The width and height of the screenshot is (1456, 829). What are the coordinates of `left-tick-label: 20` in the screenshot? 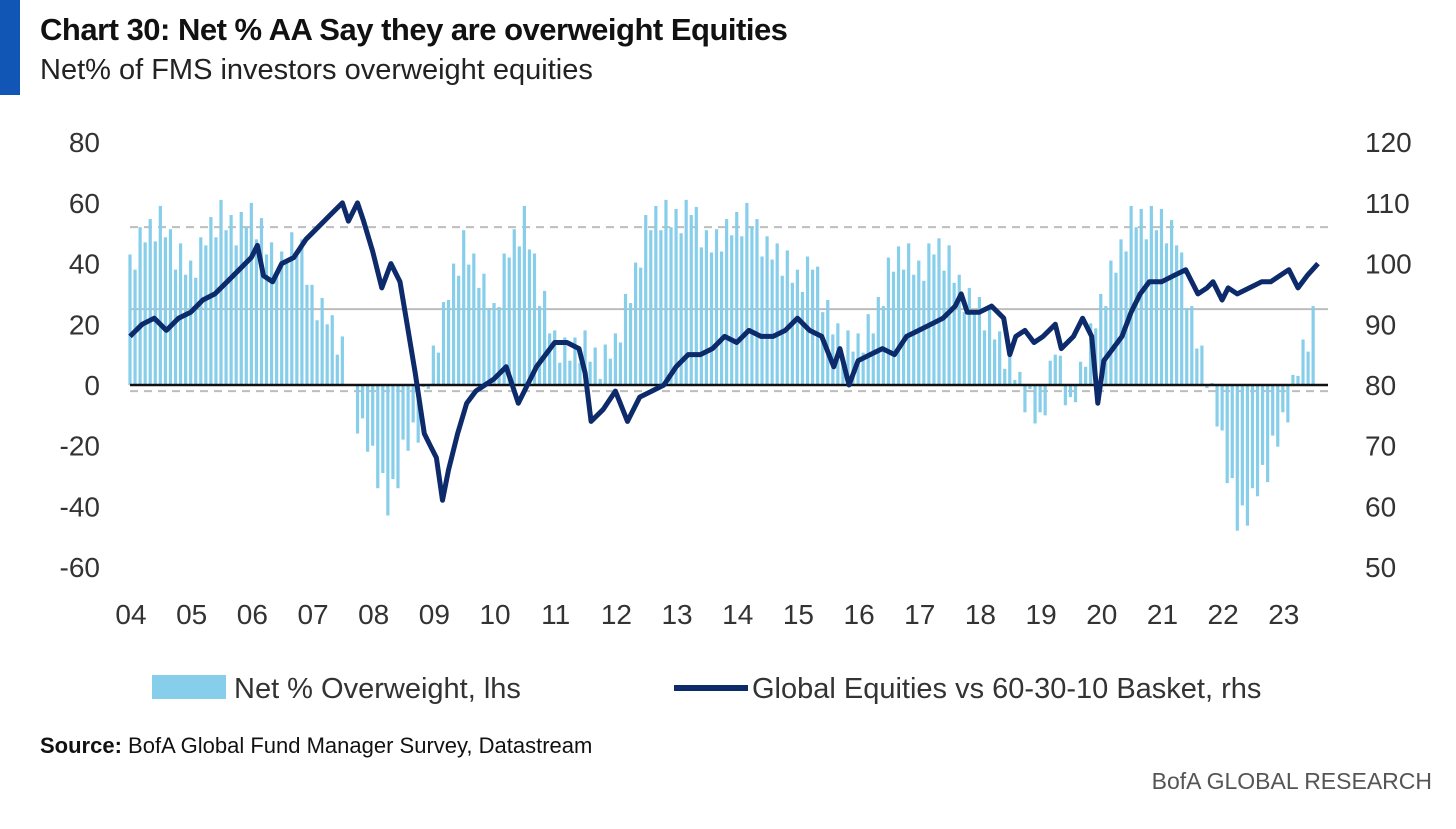 It's located at (84, 324).